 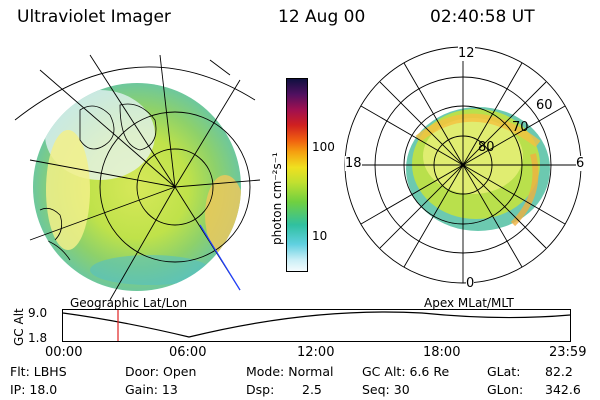 I want to click on door-status: Door: Open, so click(x=161, y=371).